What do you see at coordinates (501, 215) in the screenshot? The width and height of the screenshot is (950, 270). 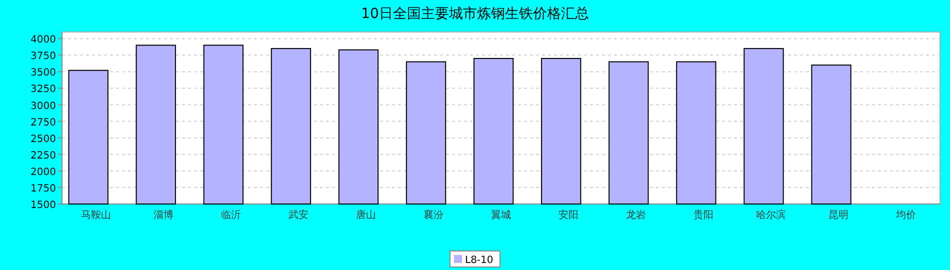 I see `x-tick-label: 翼城` at bounding box center [501, 215].